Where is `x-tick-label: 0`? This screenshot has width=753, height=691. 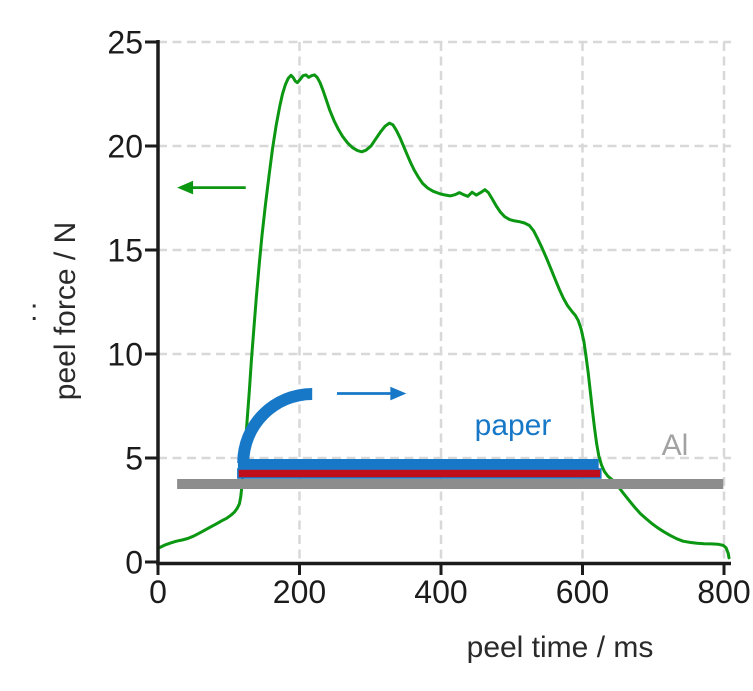 x-tick-label: 0 is located at coordinates (158, 592).